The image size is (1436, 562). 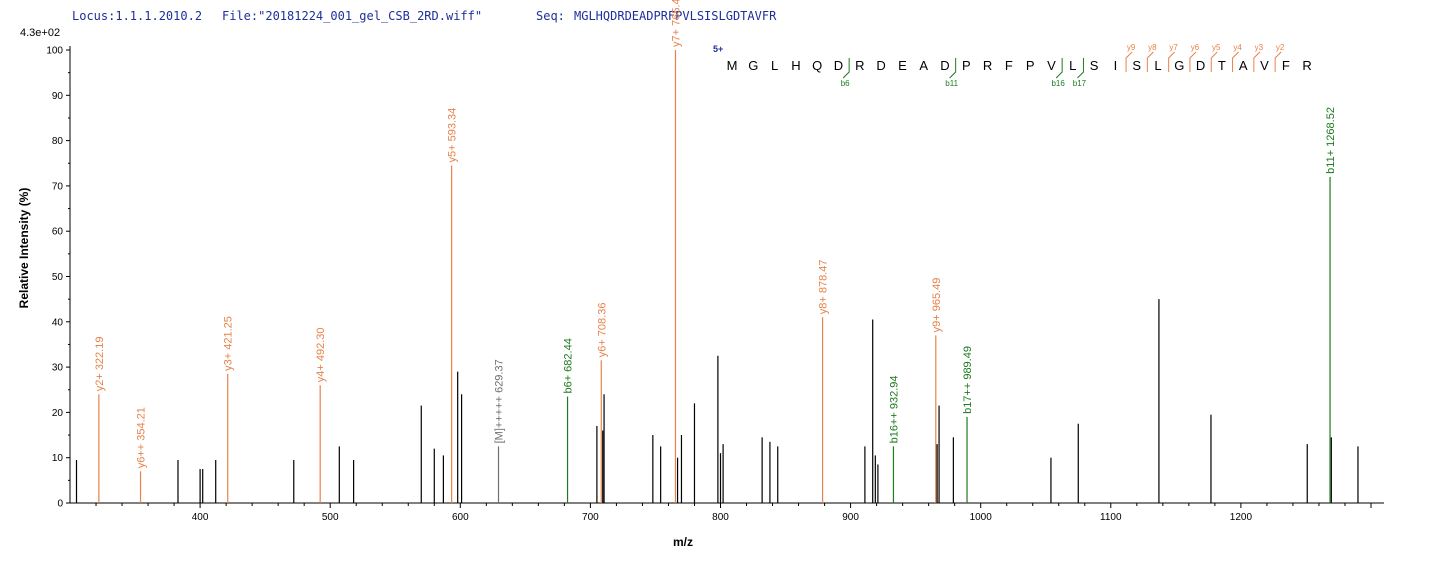 I want to click on peak-label: y4+ 492.30, so click(x=321, y=354).